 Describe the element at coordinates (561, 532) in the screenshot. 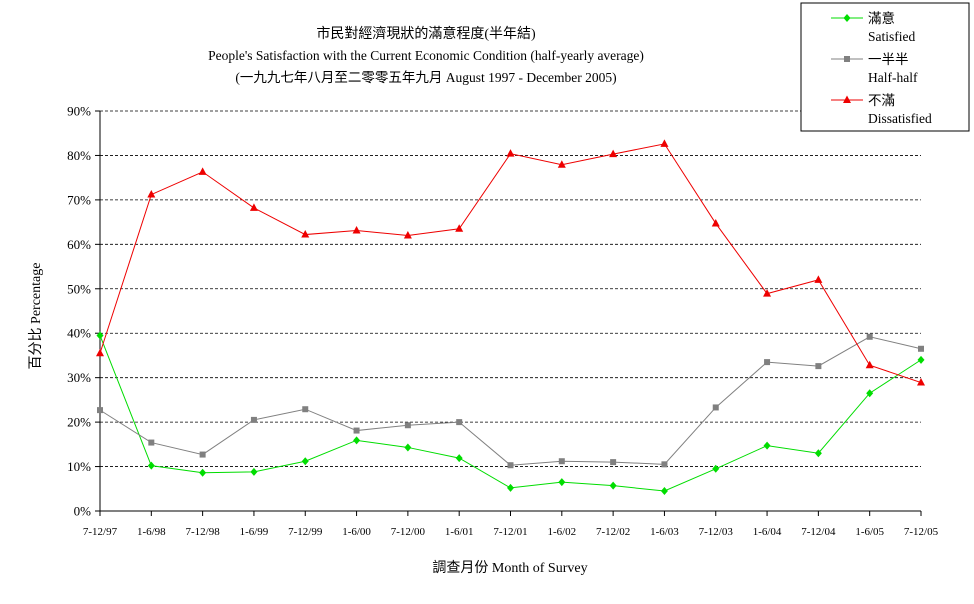

I see `x-tick-label: 1-6/02` at that location.